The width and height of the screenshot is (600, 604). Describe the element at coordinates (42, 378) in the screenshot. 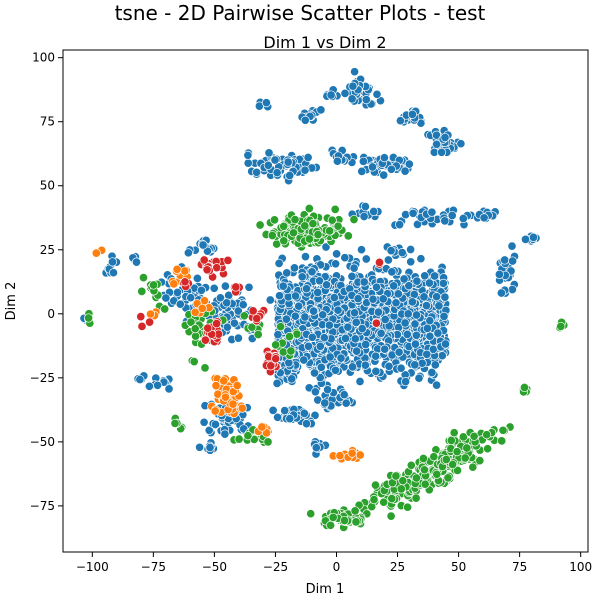

I see `y-tick-label: −25` at that location.